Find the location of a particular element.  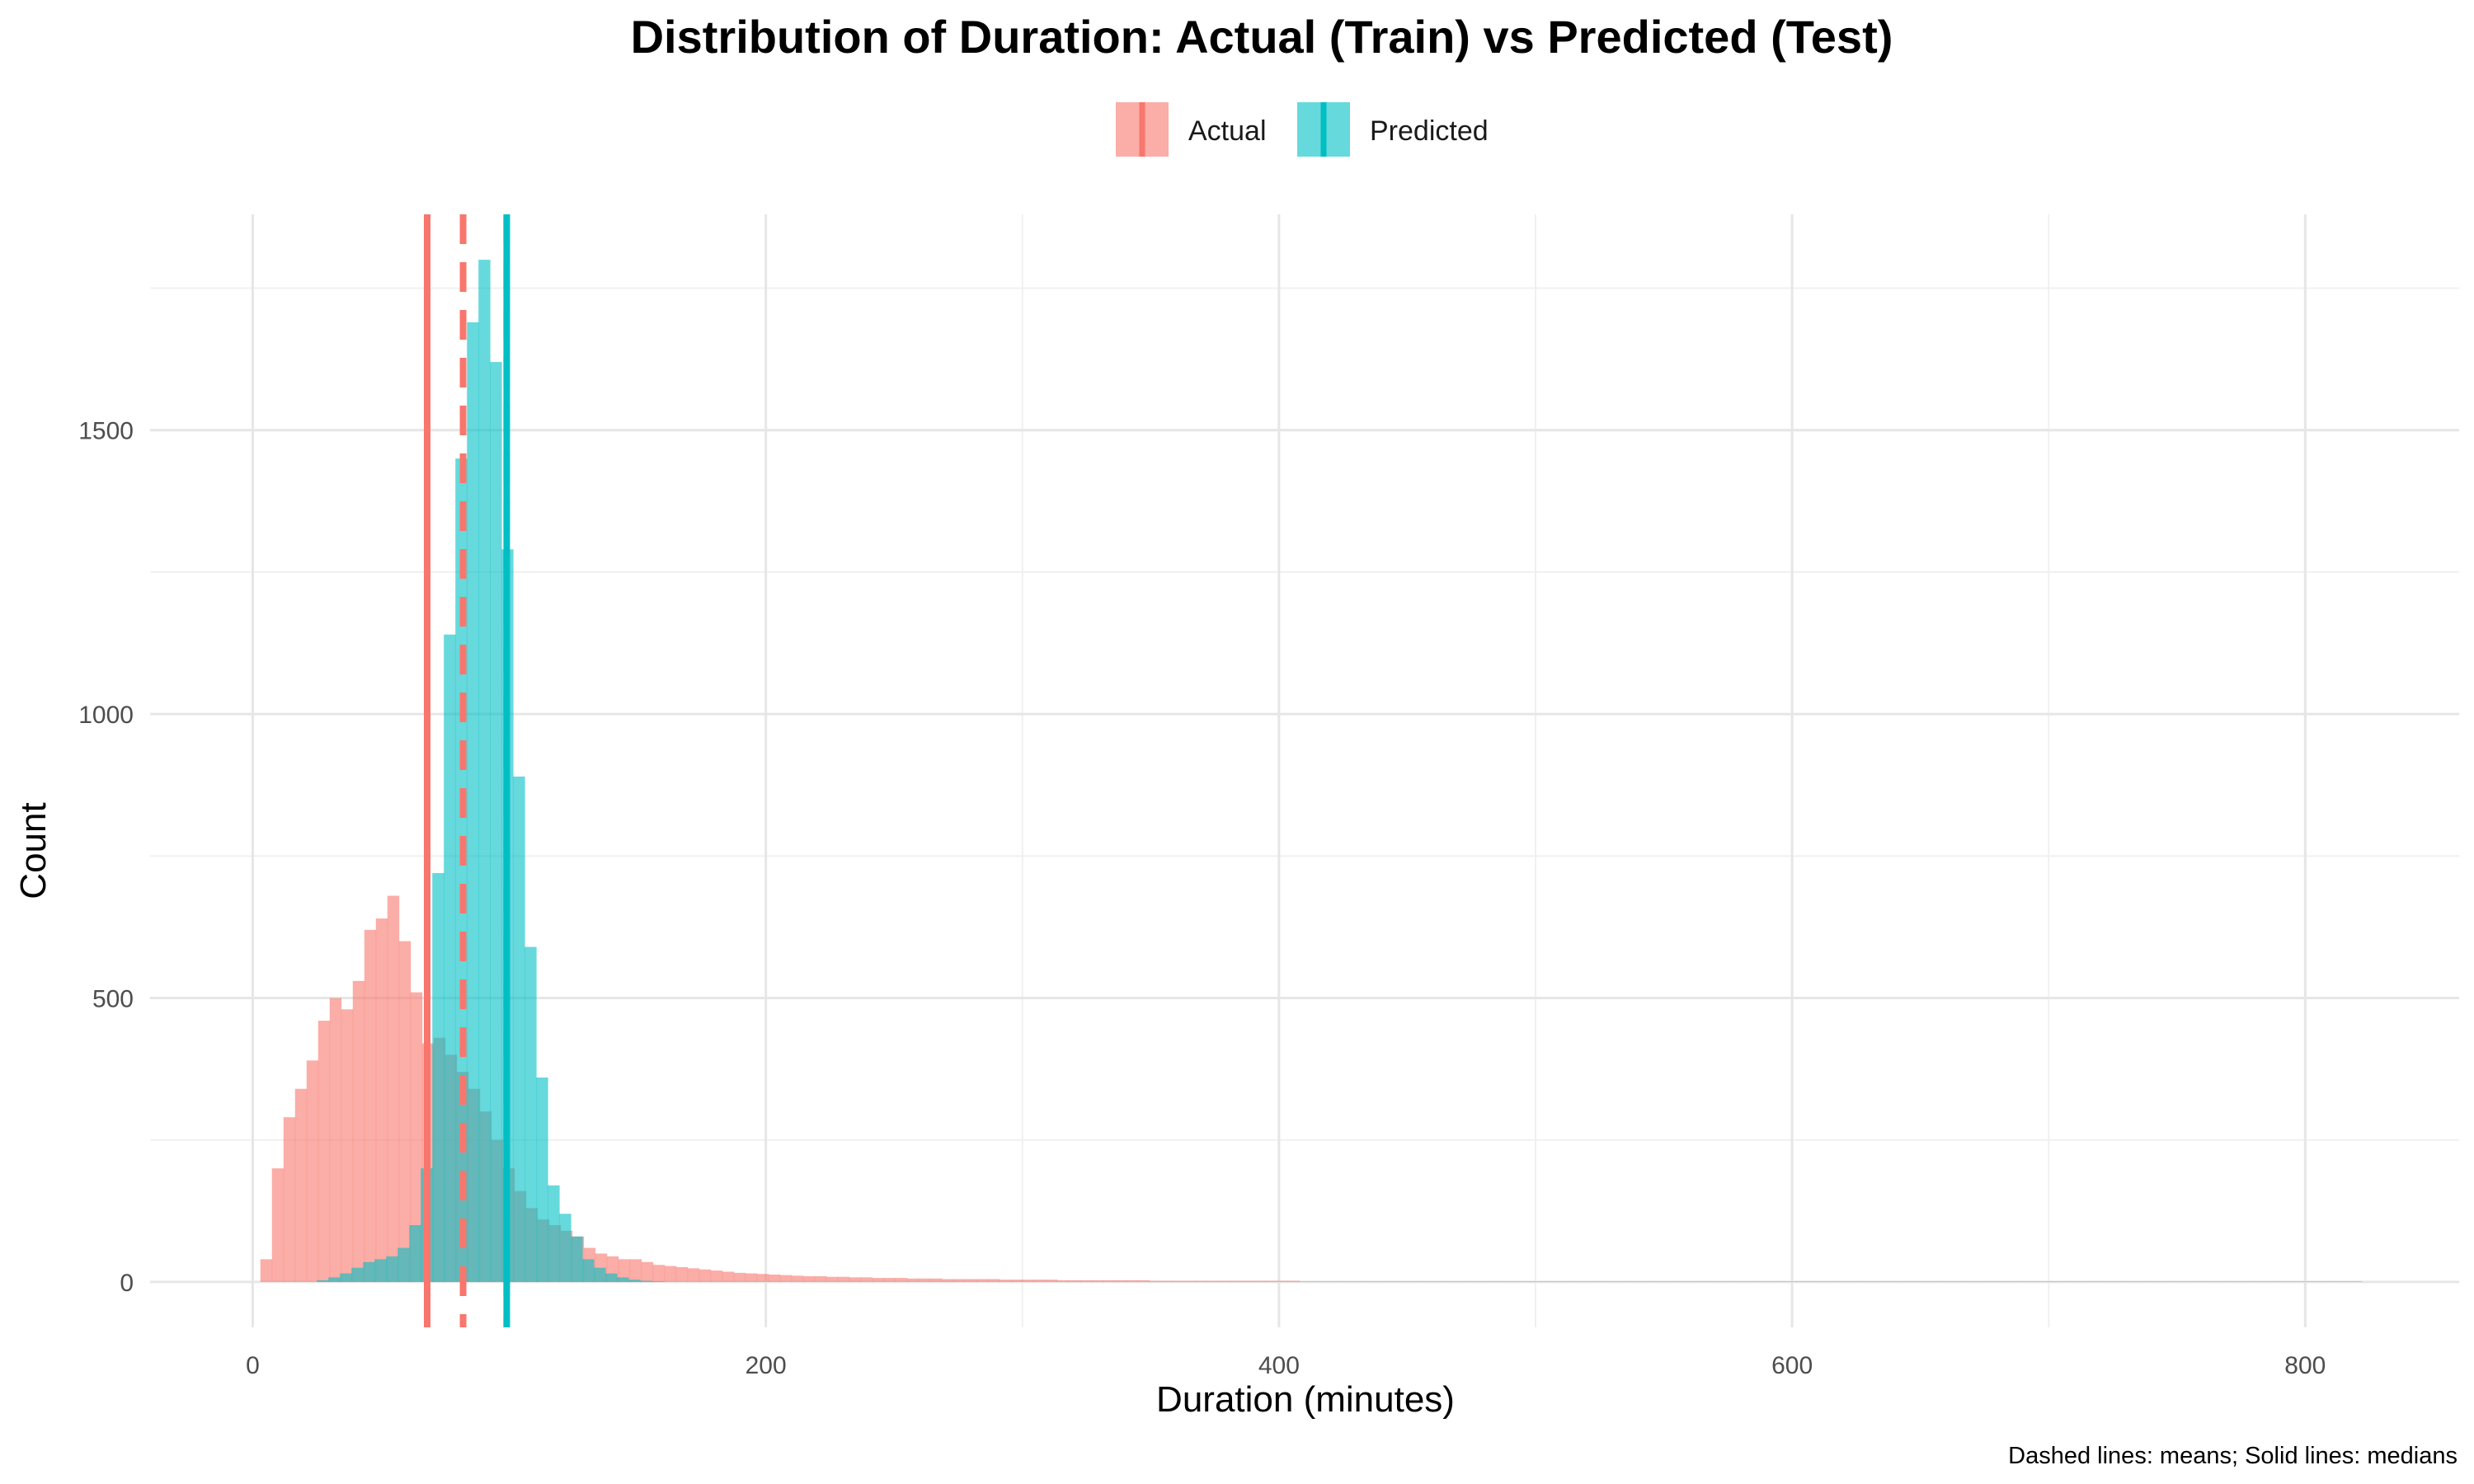

x-tick-label: 600 is located at coordinates (1792, 1365).